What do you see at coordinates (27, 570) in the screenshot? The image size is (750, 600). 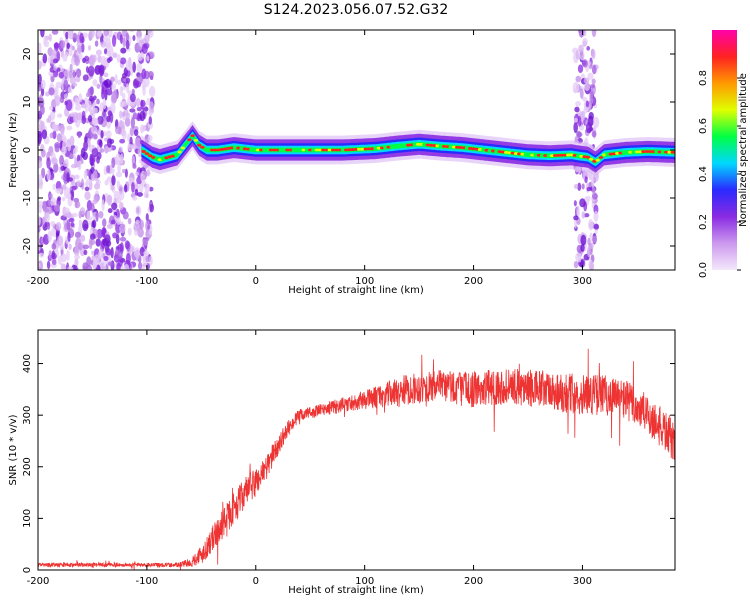 I see `y-tick-label: 0` at bounding box center [27, 570].